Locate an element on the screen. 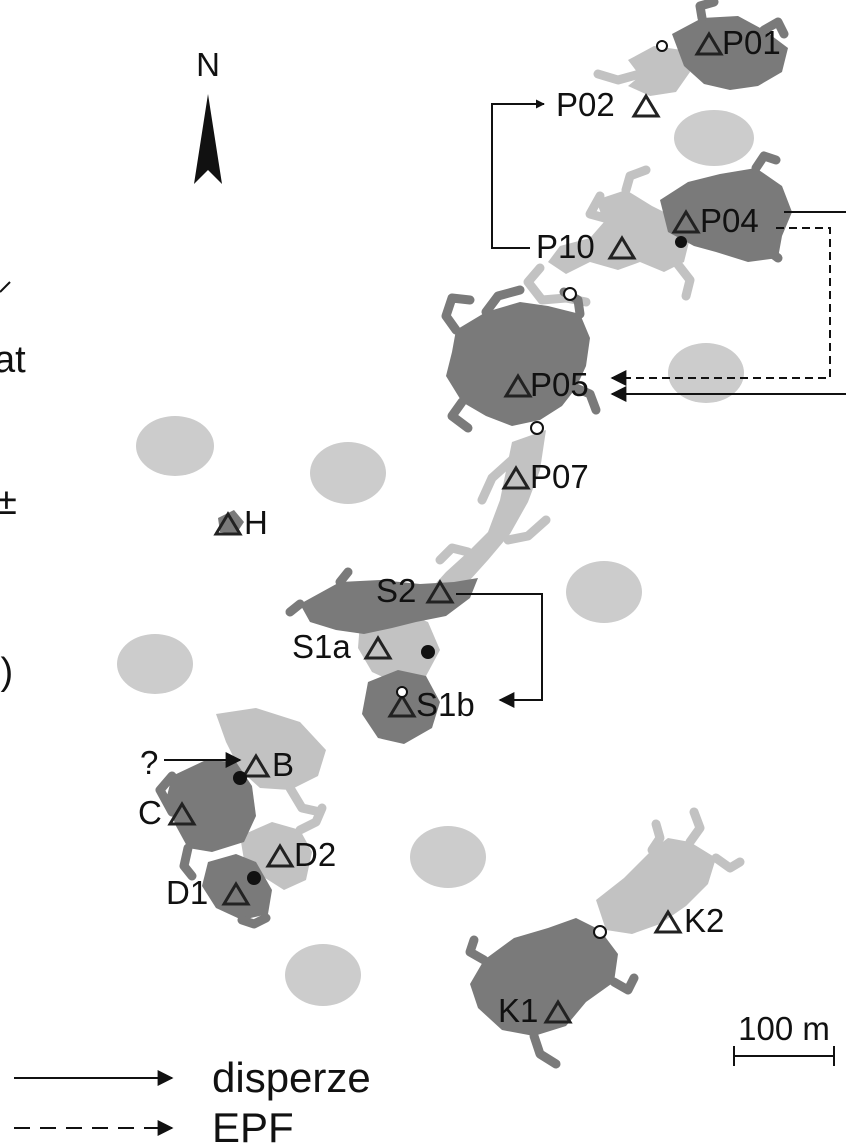 The image size is (846, 1144). legend: disperze EPF is located at coordinates (192, 1099).